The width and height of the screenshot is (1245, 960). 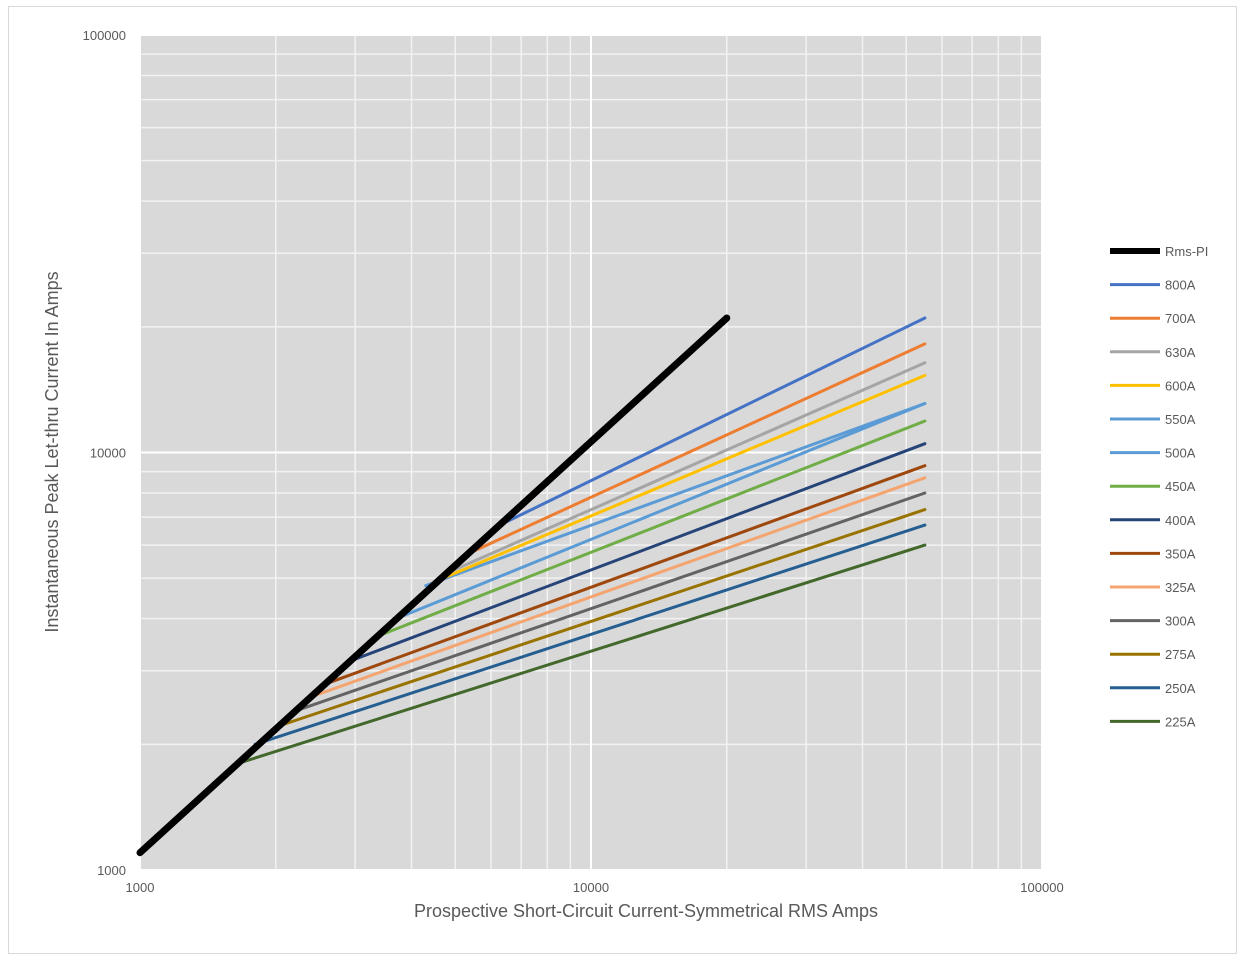 I want to click on y-tick-label: 100000, so click(x=104, y=35).